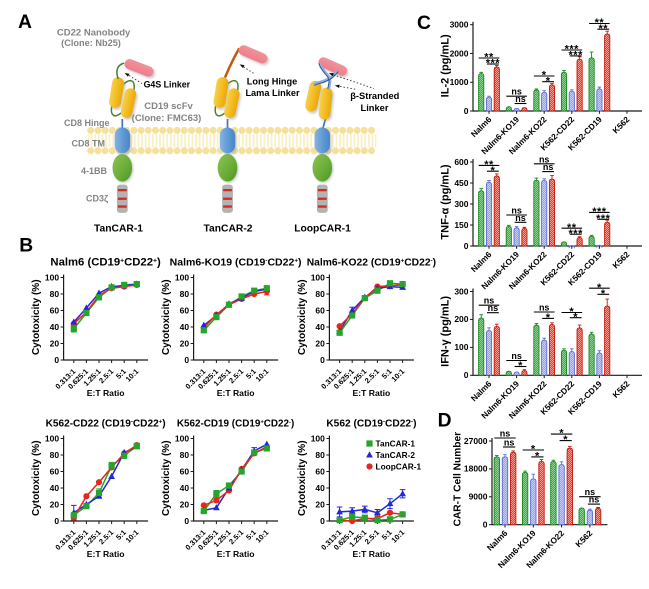  Describe the element at coordinates (374, 96) in the screenshot. I see `svg-text: β-Stranded` at that location.